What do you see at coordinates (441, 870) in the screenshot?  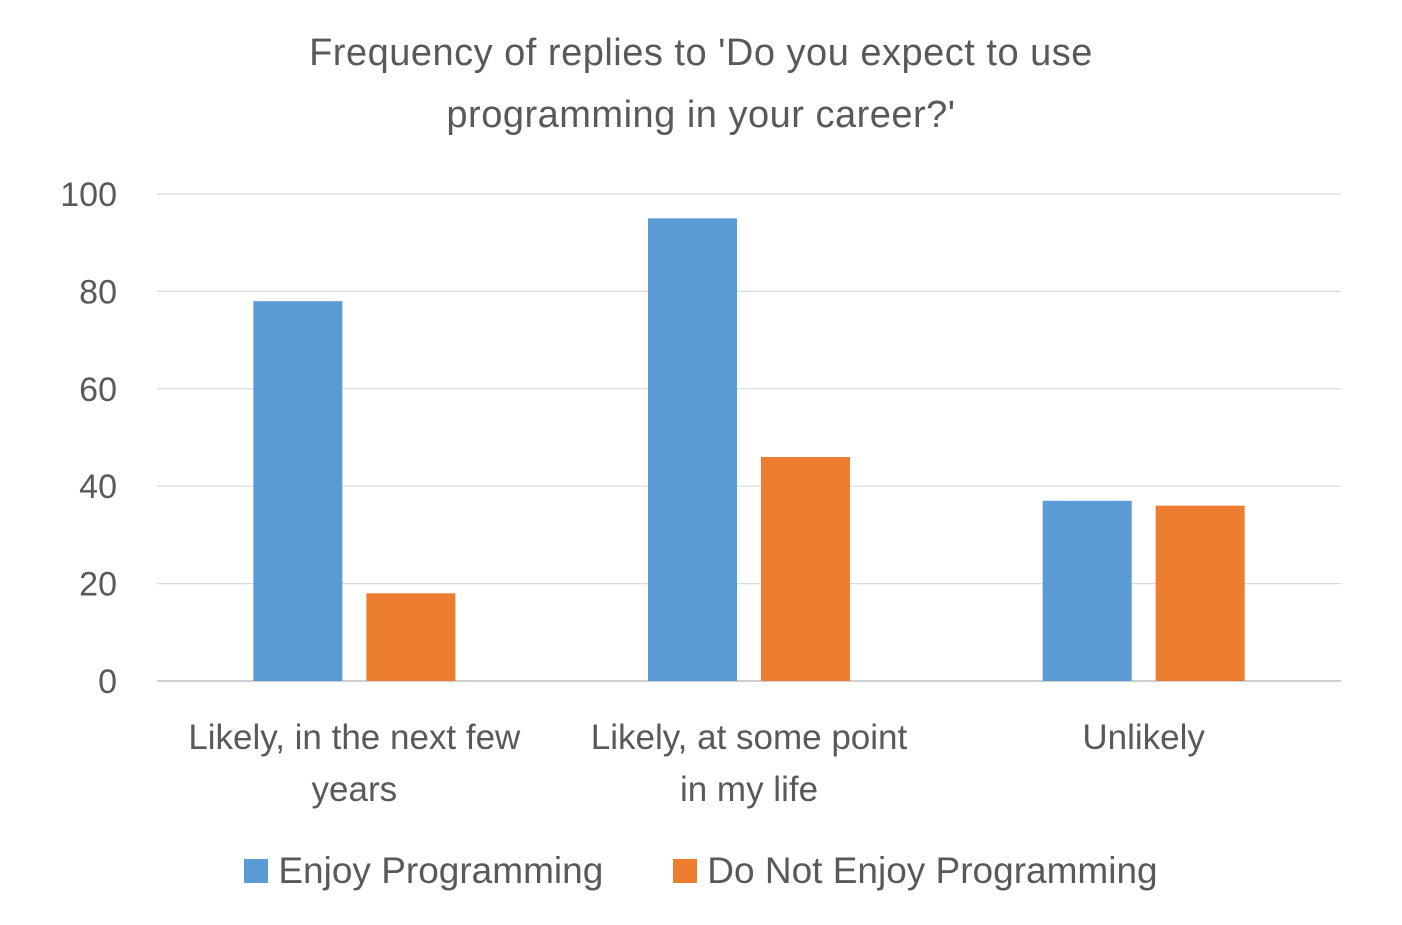 I see `legend-label-enjoy: Enjoy Programming` at bounding box center [441, 870].